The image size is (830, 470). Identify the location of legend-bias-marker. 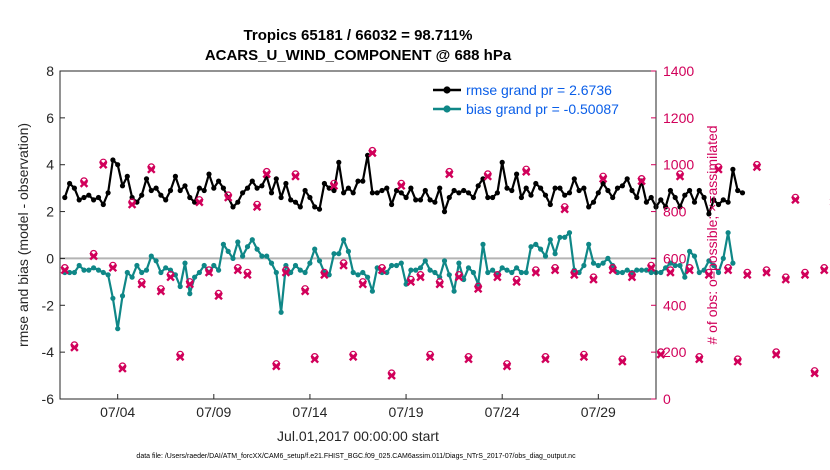
(447, 109).